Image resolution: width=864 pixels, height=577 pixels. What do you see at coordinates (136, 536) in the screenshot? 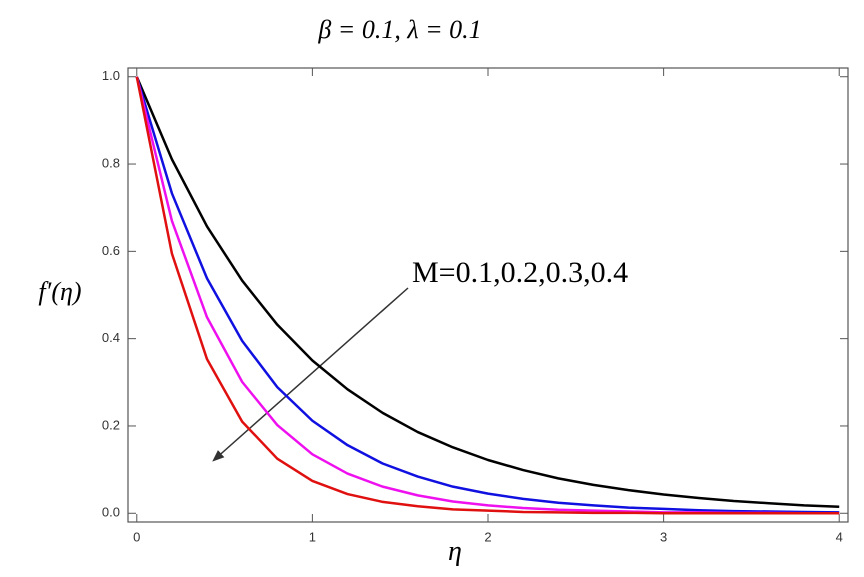
I see `x-tick-label: 0` at bounding box center [136, 536].